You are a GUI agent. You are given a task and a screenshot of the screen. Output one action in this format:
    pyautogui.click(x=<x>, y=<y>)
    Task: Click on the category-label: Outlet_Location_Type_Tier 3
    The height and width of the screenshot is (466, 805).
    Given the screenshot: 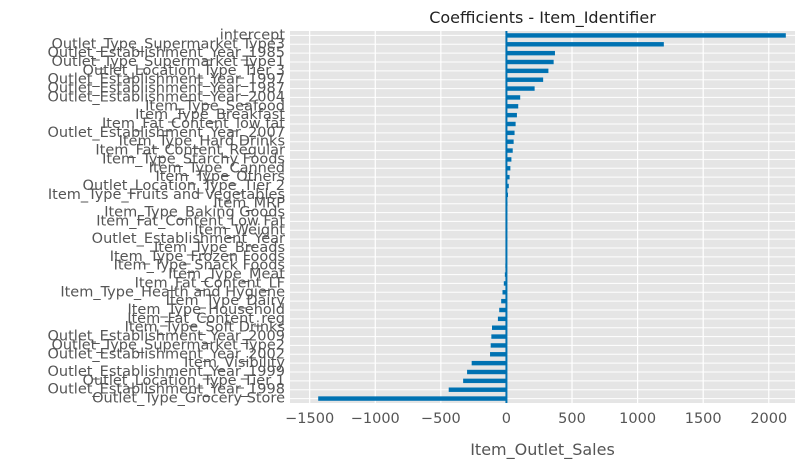 What is the action you would take?
    pyautogui.click(x=184, y=71)
    